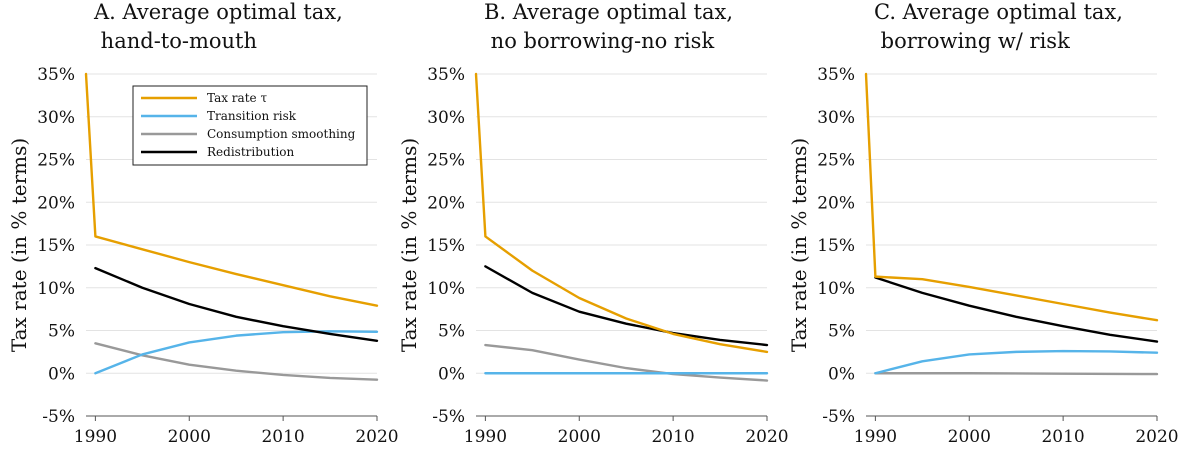  What do you see at coordinates (252, 116) in the screenshot?
I see `legend-label-transition-risk: Transition risk` at bounding box center [252, 116].